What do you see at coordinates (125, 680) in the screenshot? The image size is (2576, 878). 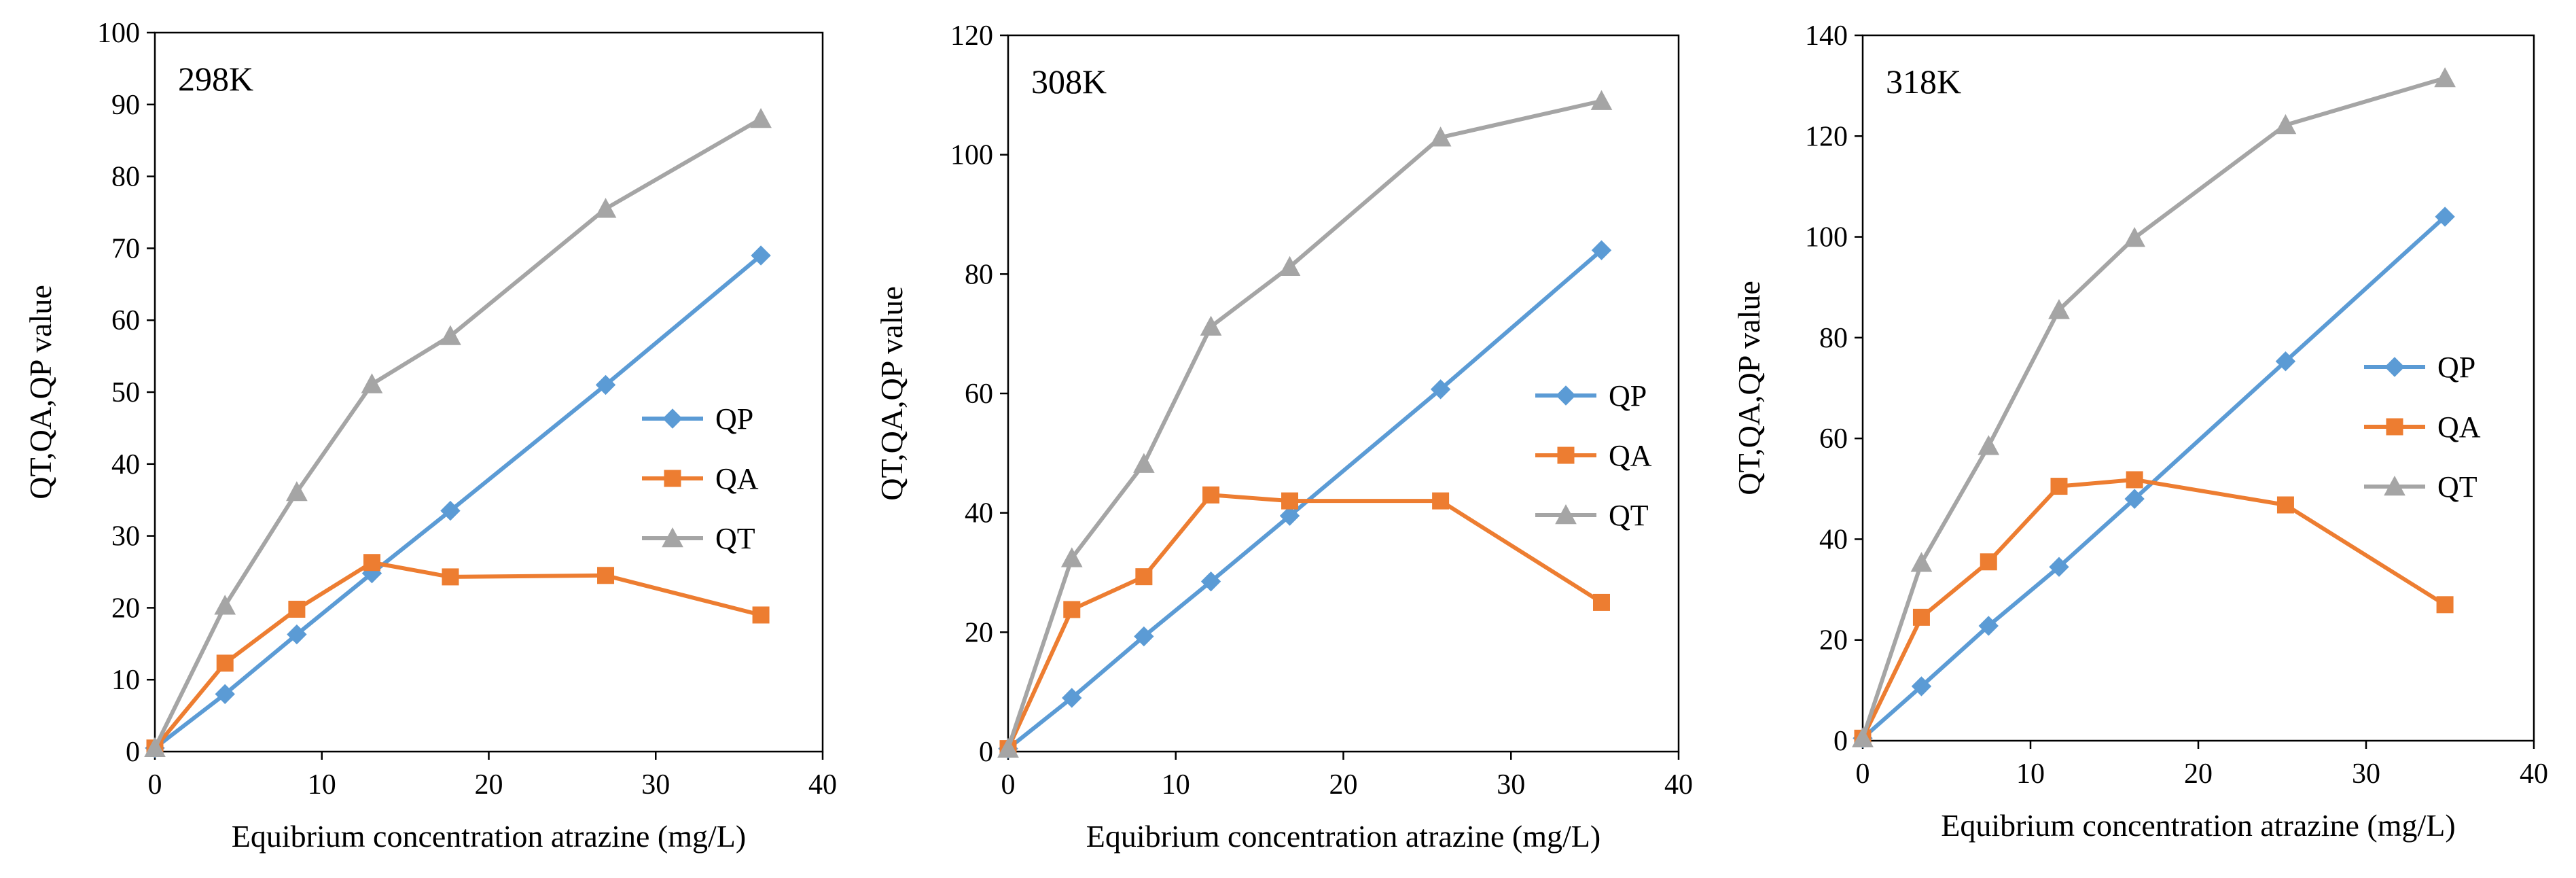 I see `y-tick-label: 10` at bounding box center [125, 680].